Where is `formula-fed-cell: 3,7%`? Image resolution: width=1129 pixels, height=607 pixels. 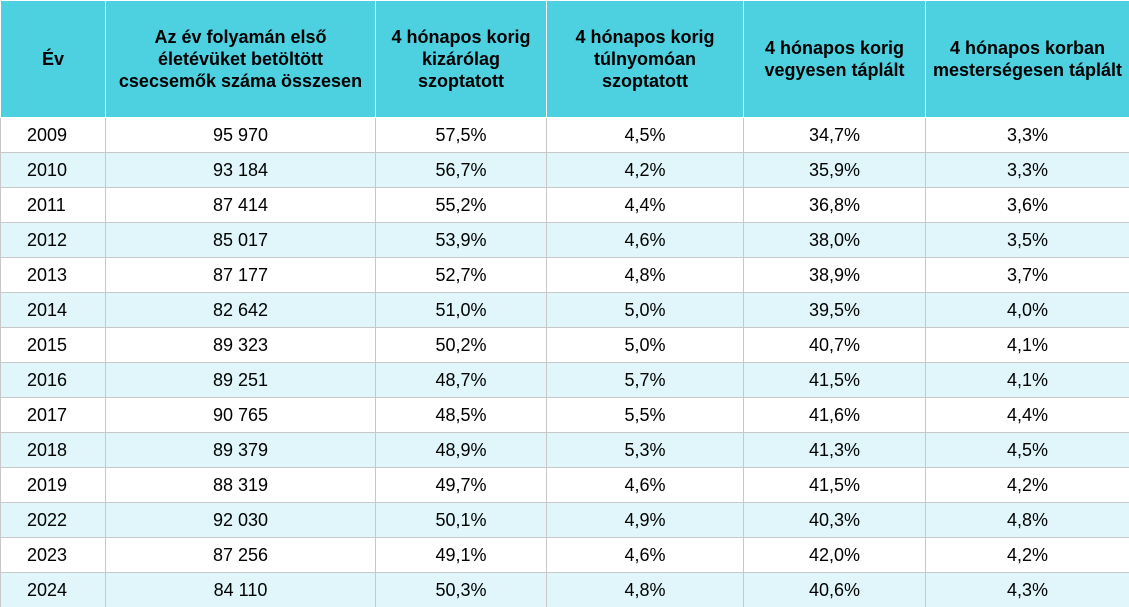
formula-fed-cell: 3,7% is located at coordinates (1027, 275).